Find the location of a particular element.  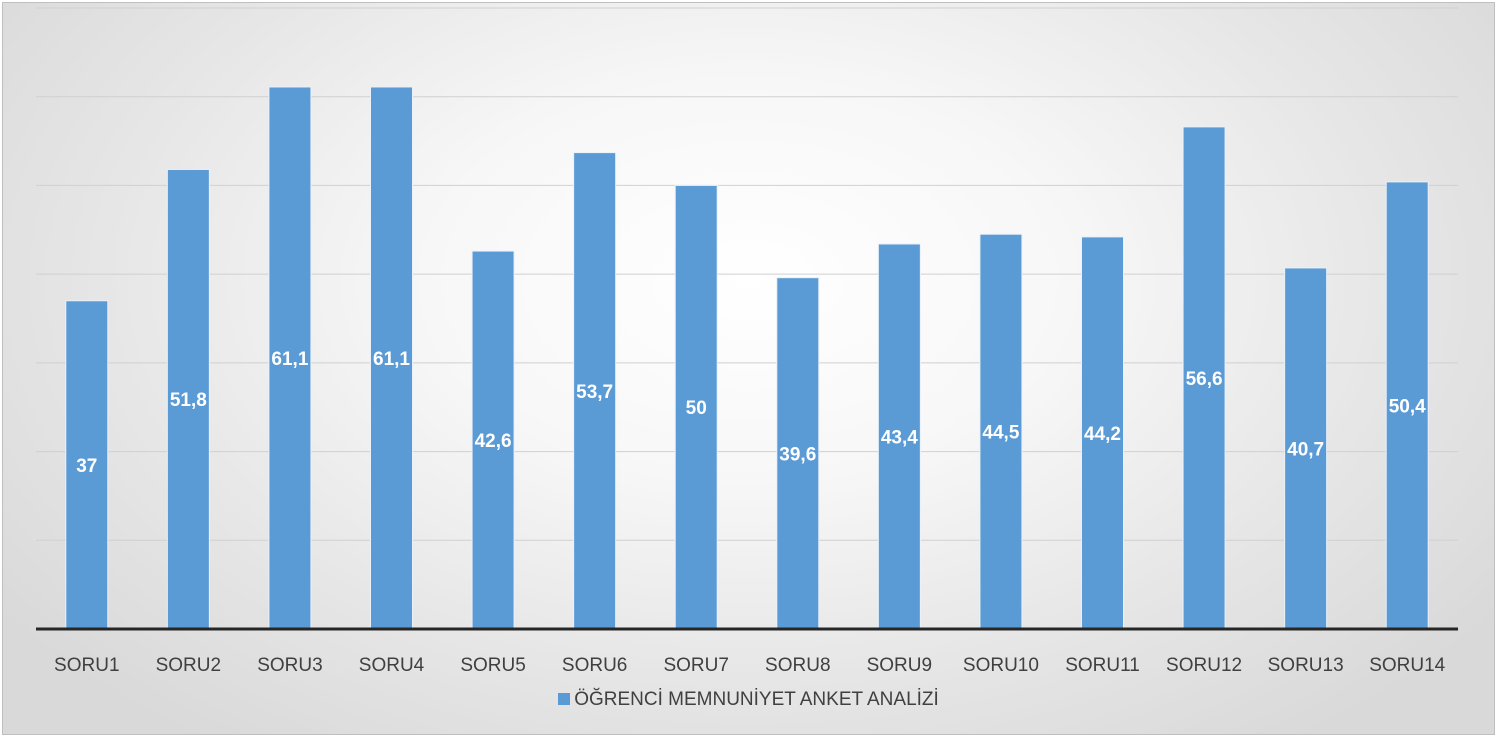

bar-soru14 is located at coordinates (1407, 405).